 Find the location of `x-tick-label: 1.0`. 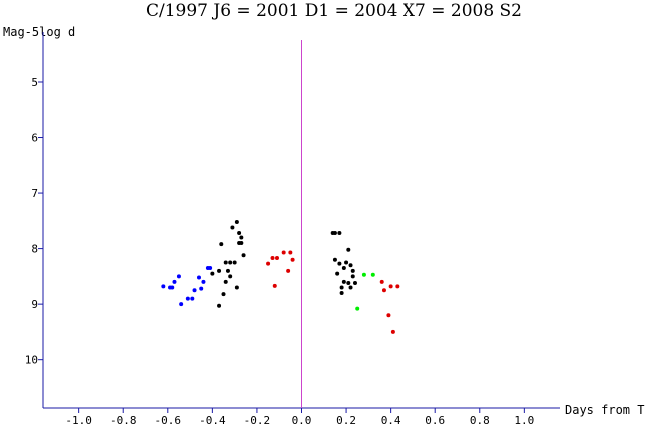

x-tick-label: 1.0 is located at coordinates (524, 420).